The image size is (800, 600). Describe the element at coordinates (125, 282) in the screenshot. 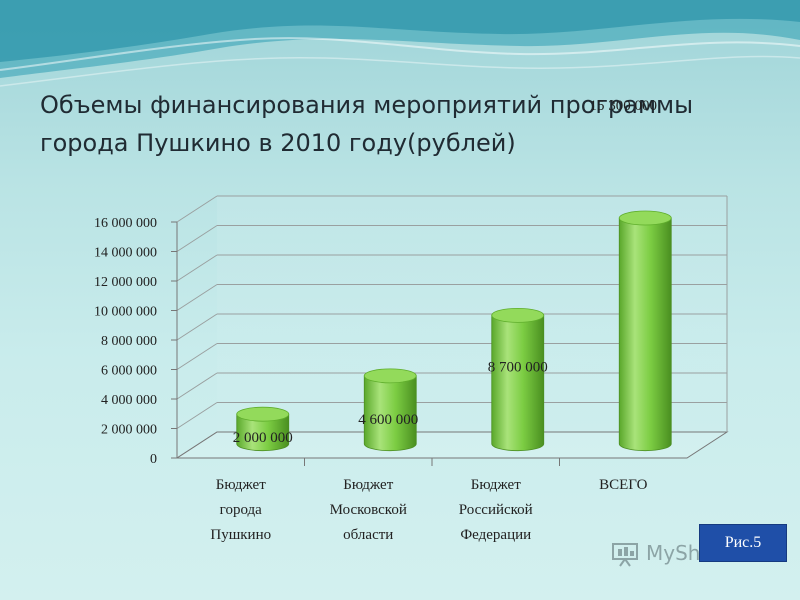

I see `y-tick-label: 12 000 000` at that location.